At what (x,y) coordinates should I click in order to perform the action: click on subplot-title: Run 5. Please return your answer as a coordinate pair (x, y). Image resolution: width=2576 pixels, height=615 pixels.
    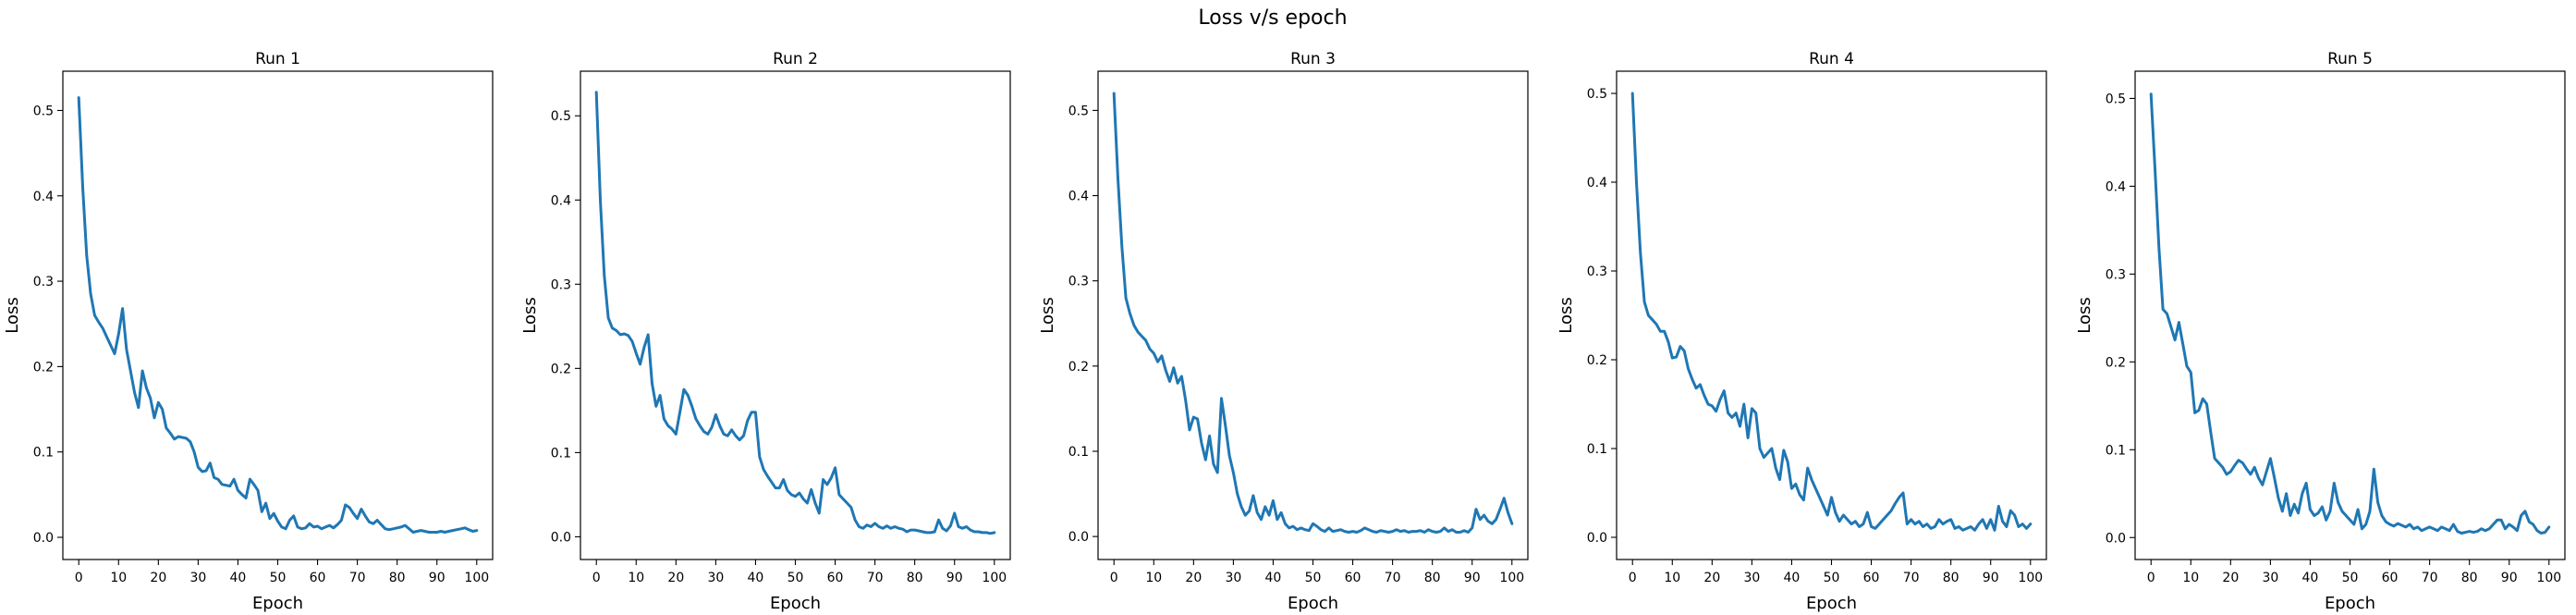
    Looking at the image, I should click on (2350, 59).